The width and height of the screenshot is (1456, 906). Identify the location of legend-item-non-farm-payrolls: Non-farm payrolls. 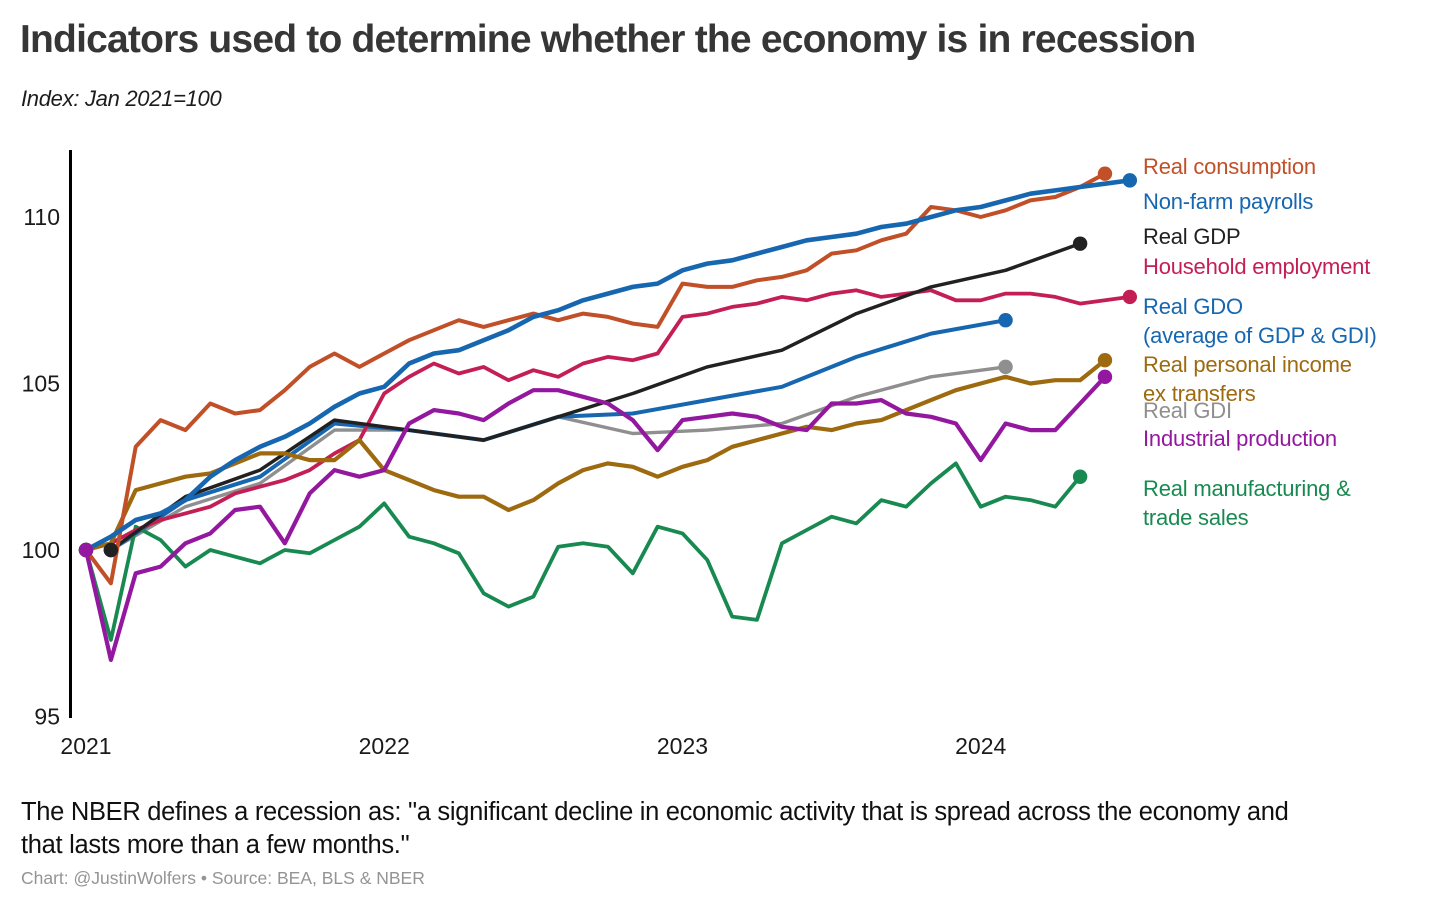
(1228, 201).